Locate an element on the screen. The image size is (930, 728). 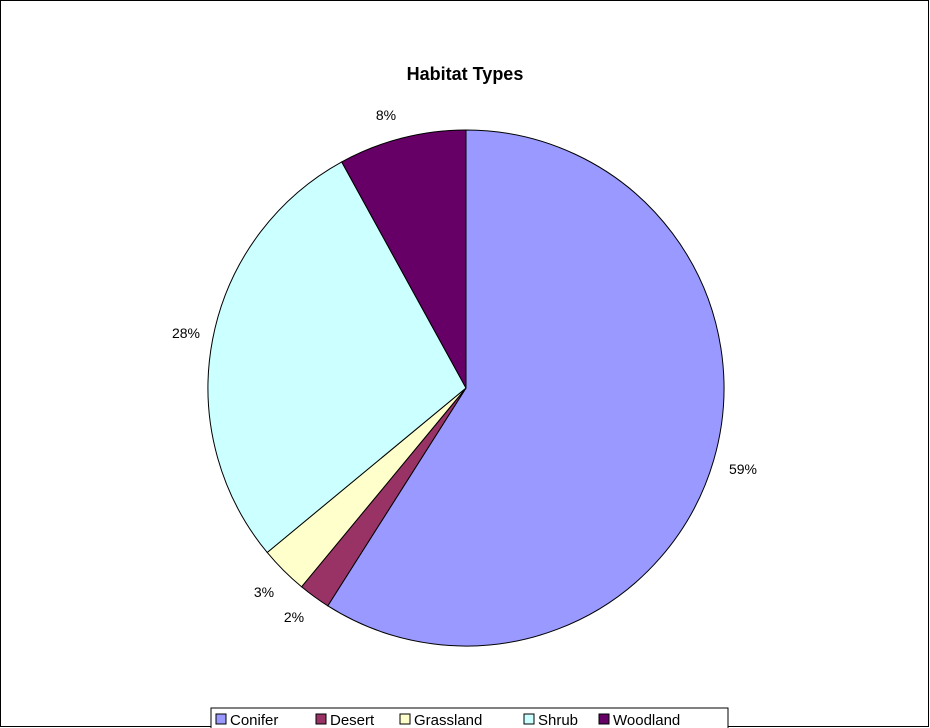
legend-swatch-shrub is located at coordinates (529, 719).